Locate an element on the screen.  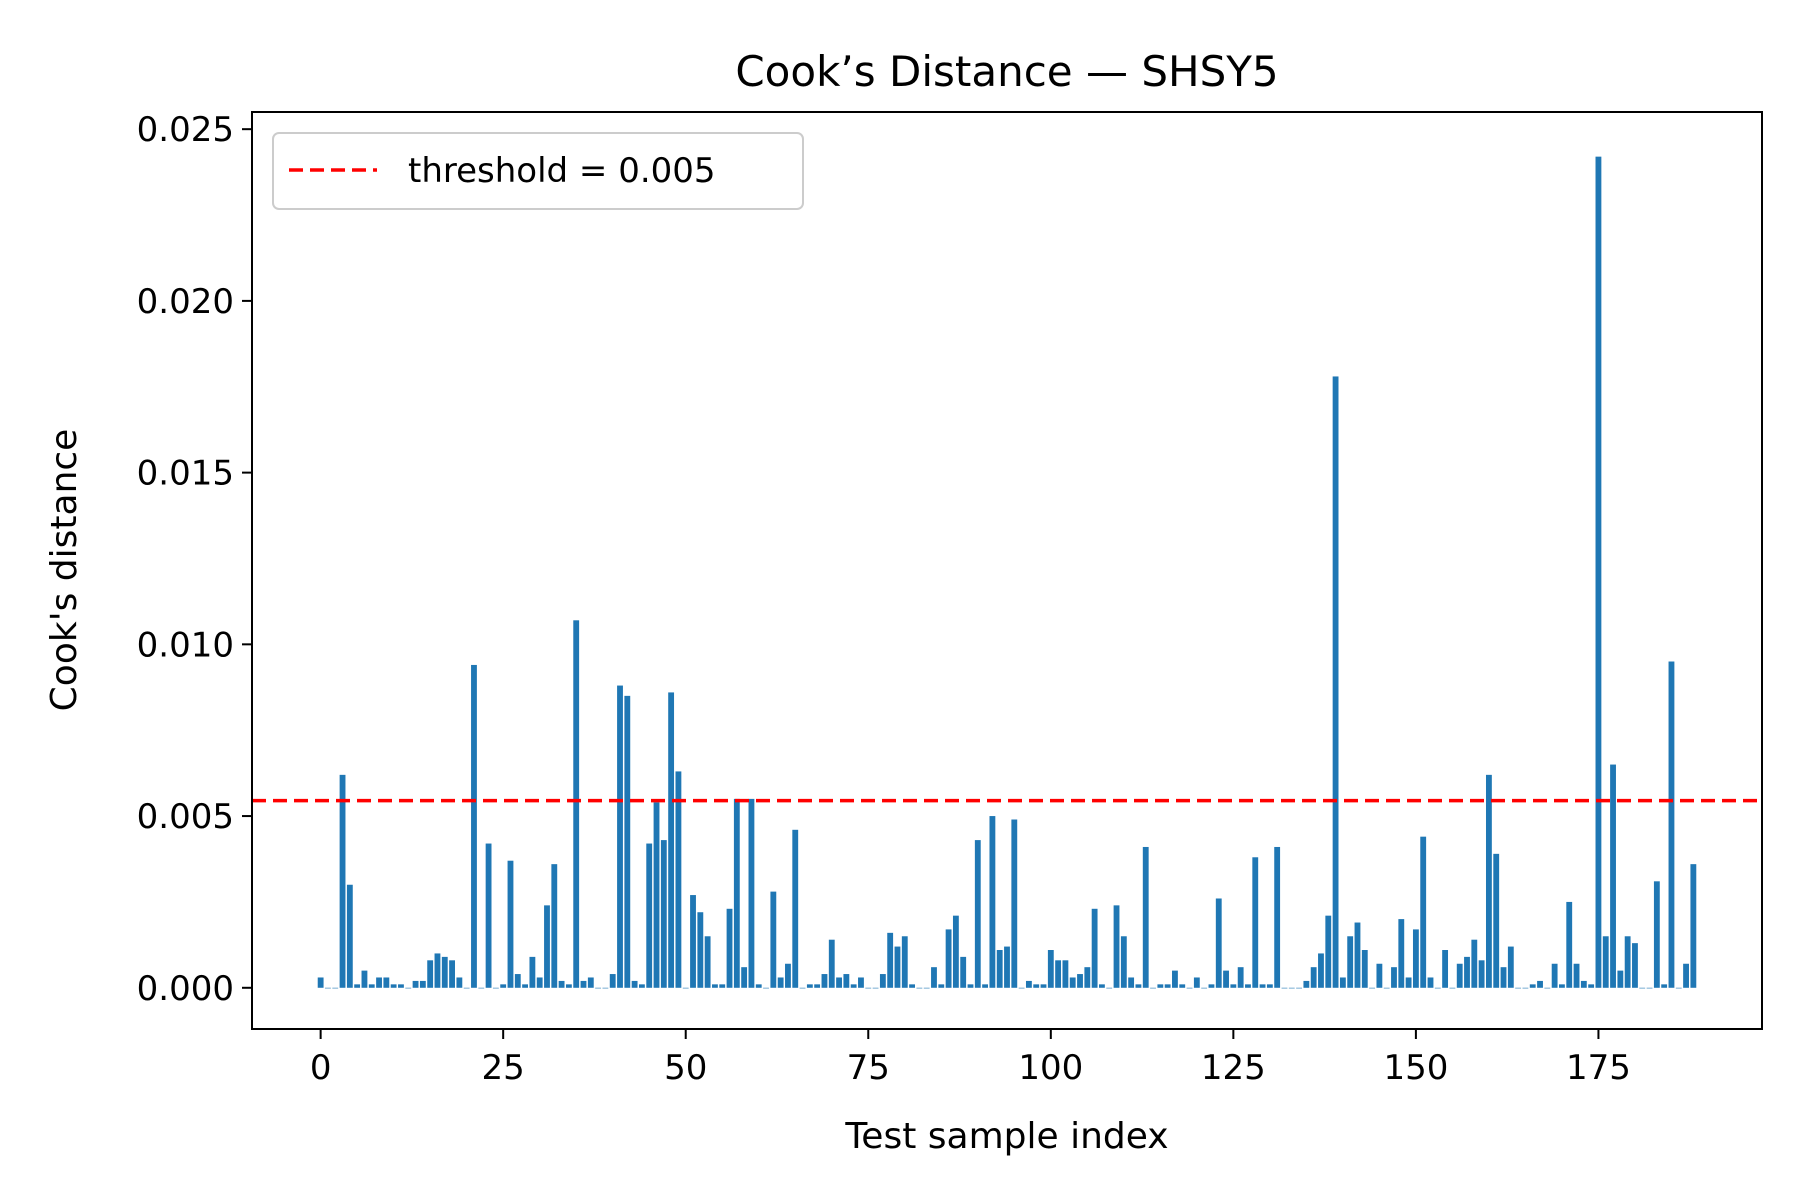
x-tick-label: 50 is located at coordinates (685, 1068).